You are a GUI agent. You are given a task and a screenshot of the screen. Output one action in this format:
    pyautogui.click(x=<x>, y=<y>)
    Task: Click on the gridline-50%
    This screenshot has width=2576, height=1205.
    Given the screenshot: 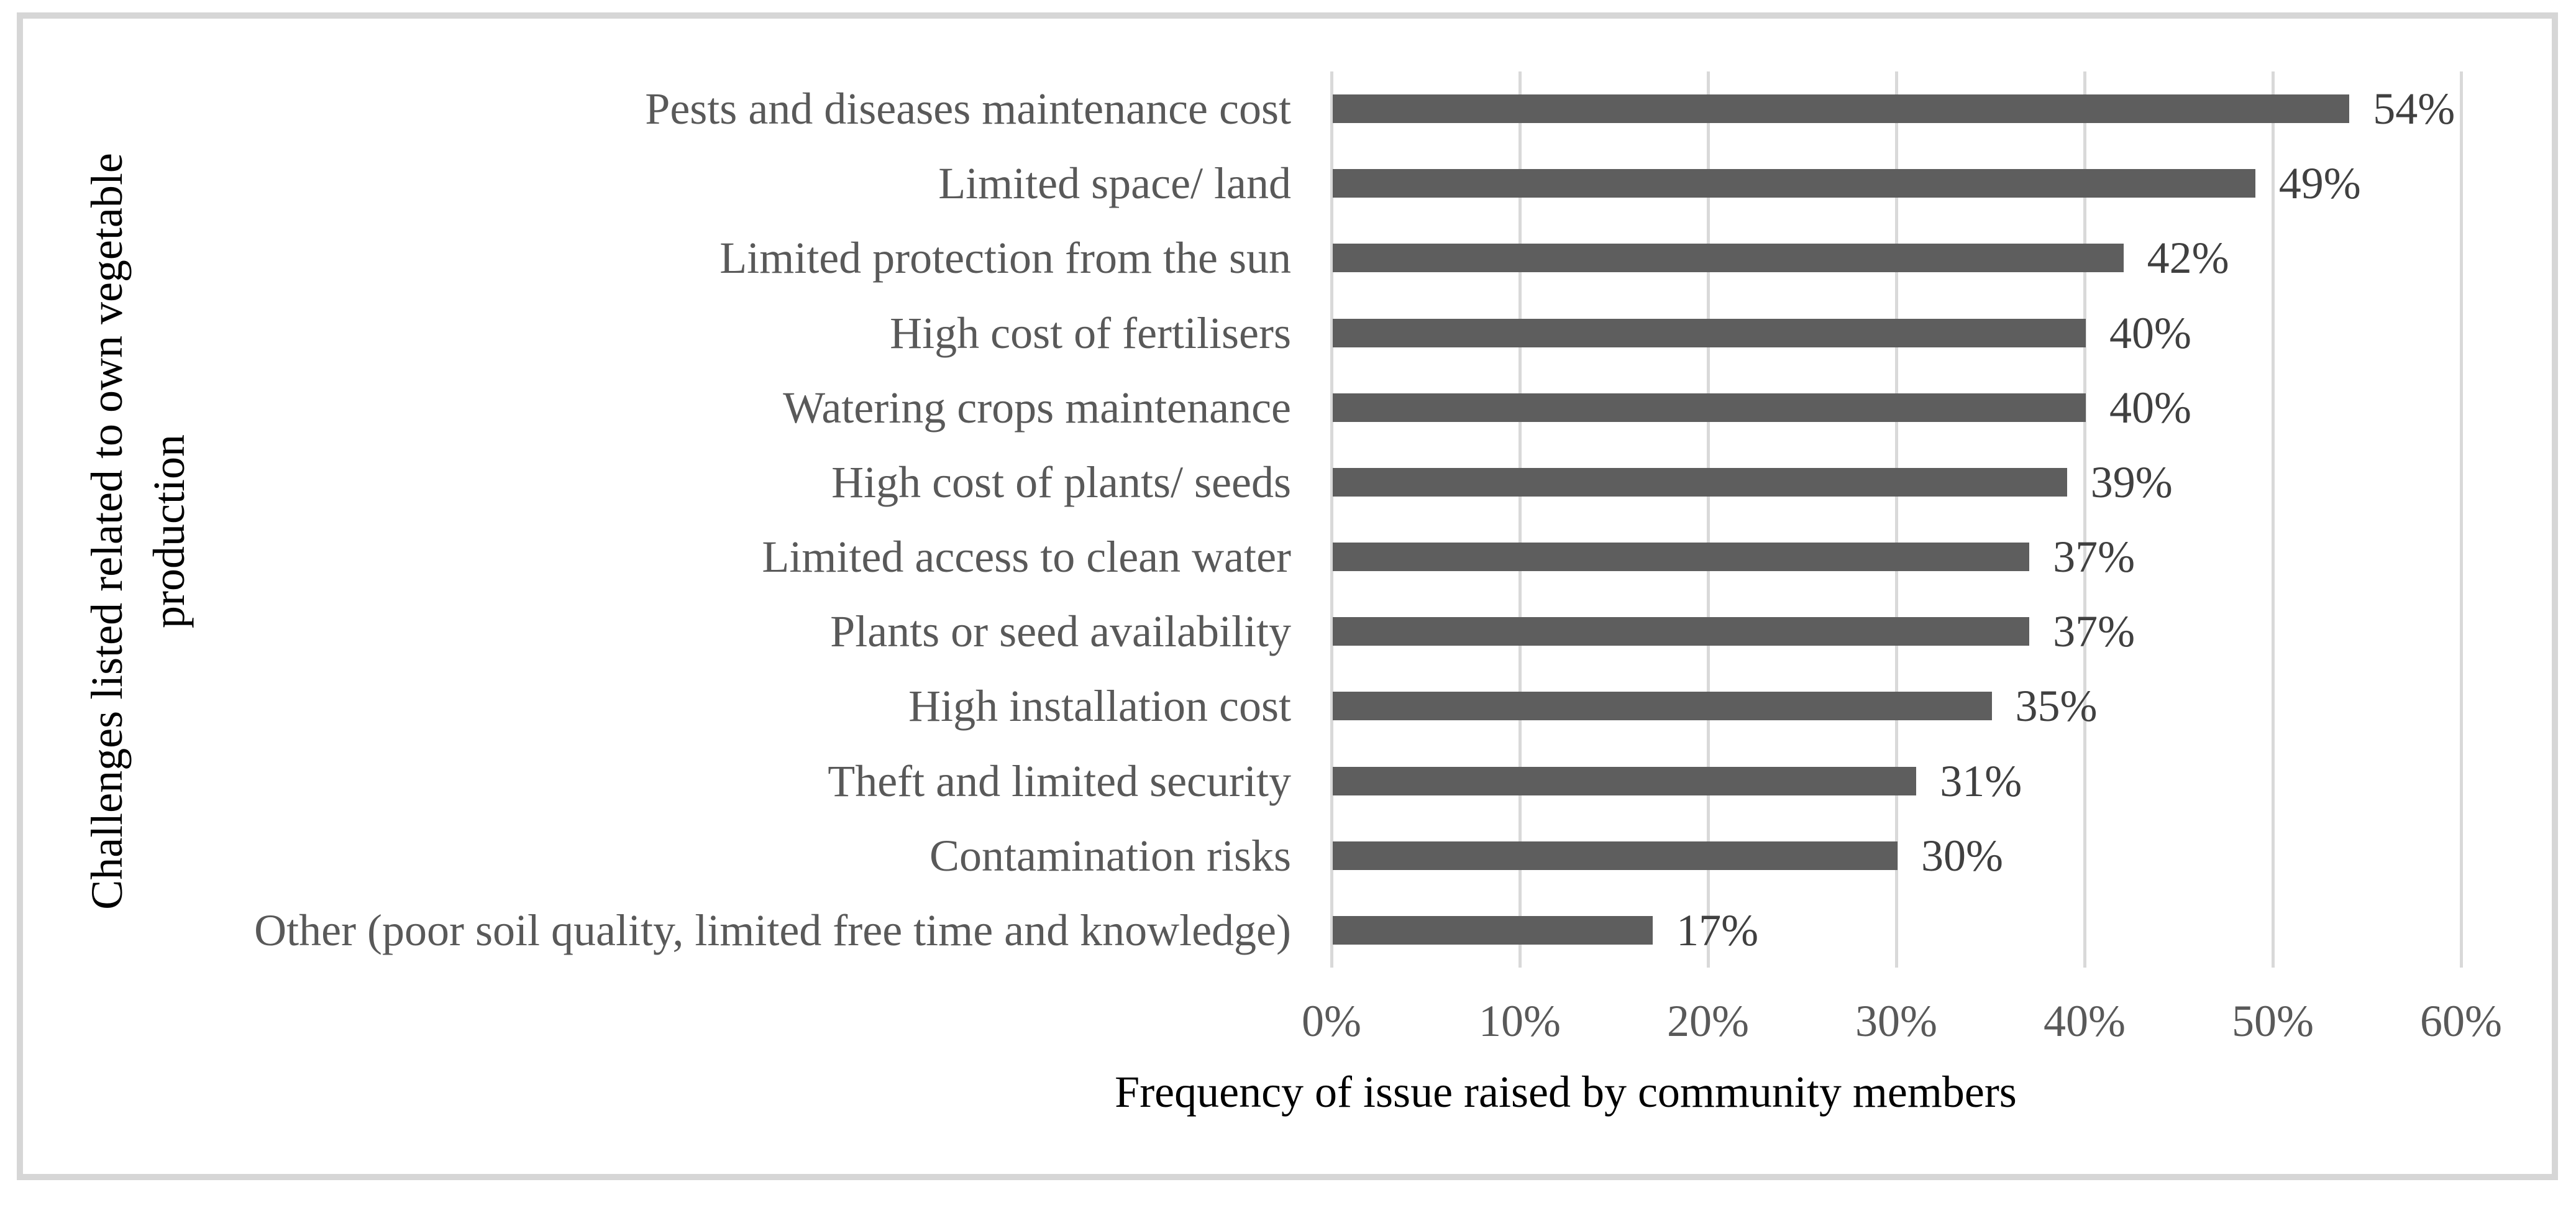 What is the action you would take?
    pyautogui.click(x=2273, y=519)
    